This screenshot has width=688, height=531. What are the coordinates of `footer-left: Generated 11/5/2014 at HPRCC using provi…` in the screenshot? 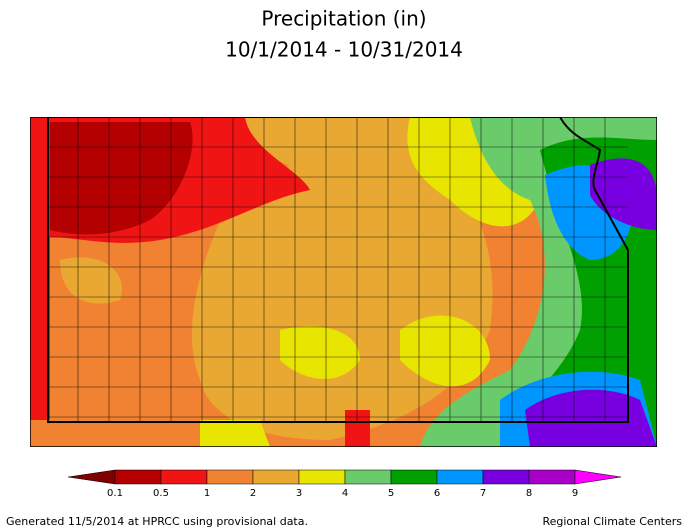 It's located at (157, 521).